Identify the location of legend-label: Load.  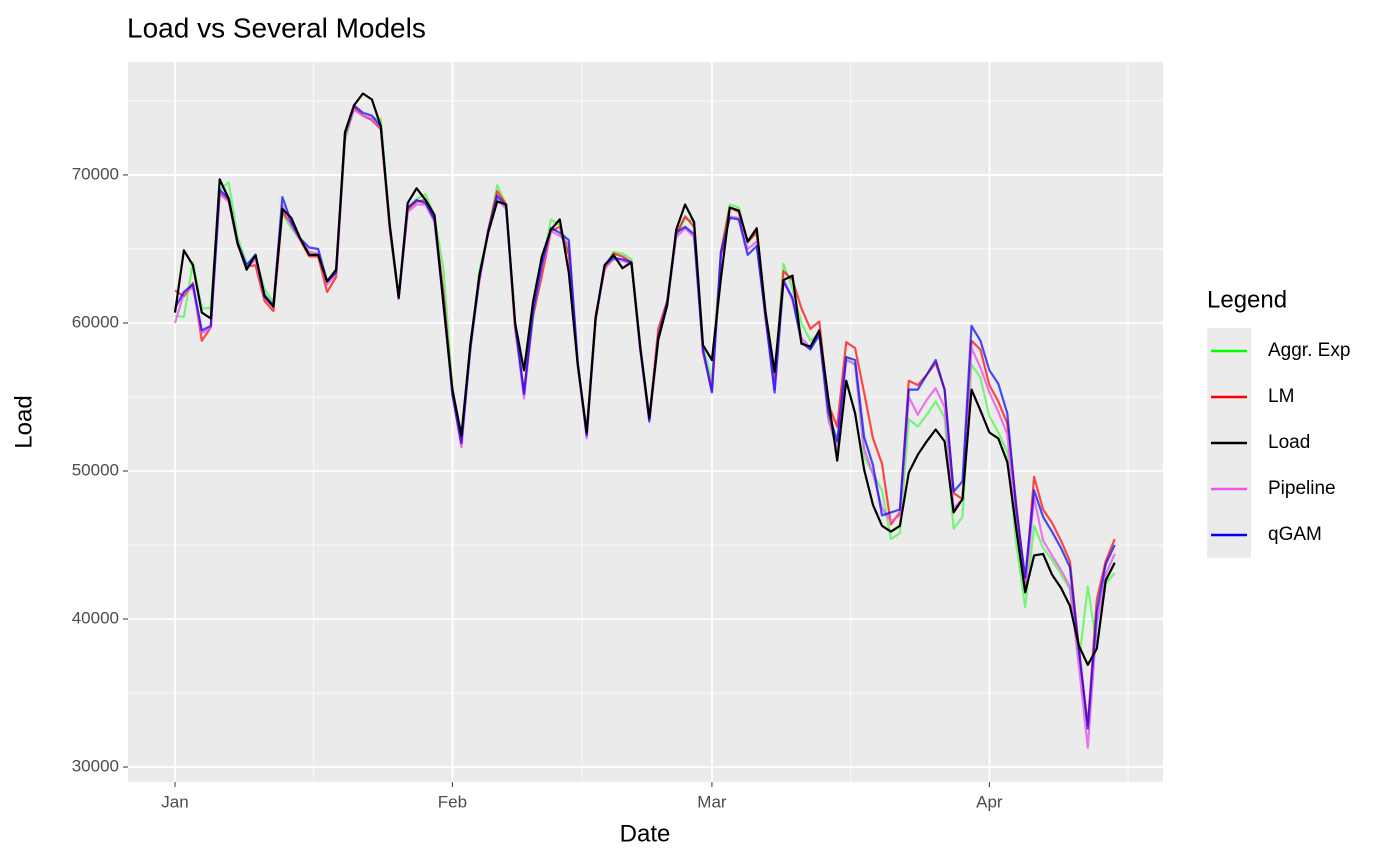
(1289, 442).